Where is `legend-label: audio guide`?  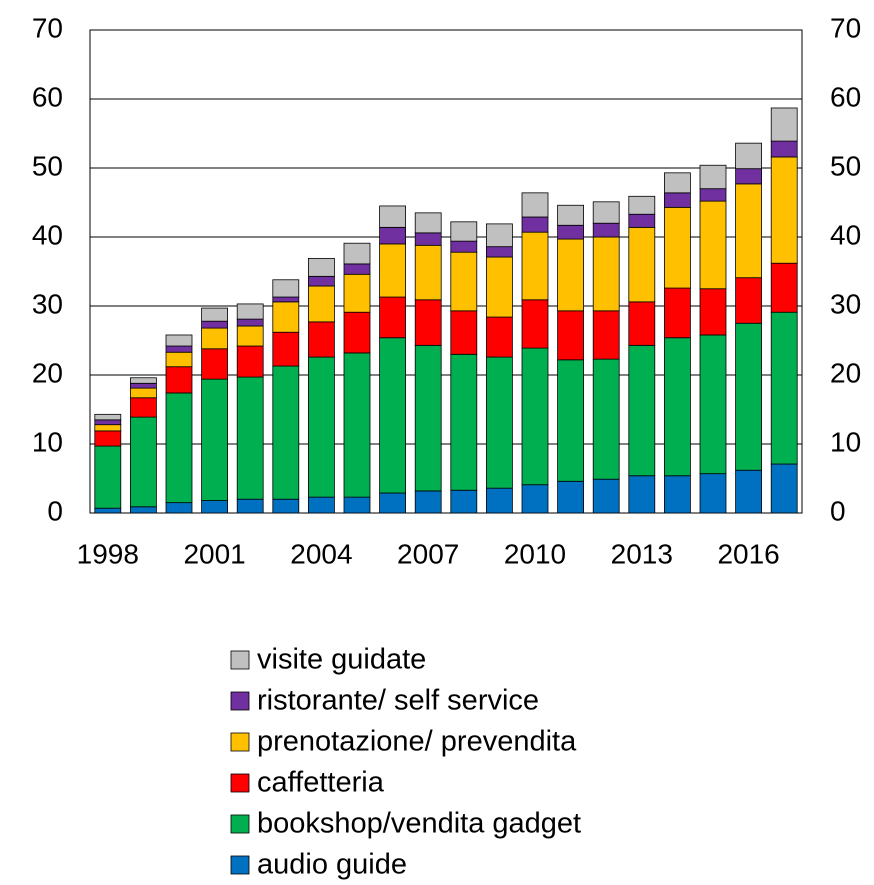 legend-label: audio guide is located at coordinates (332, 865).